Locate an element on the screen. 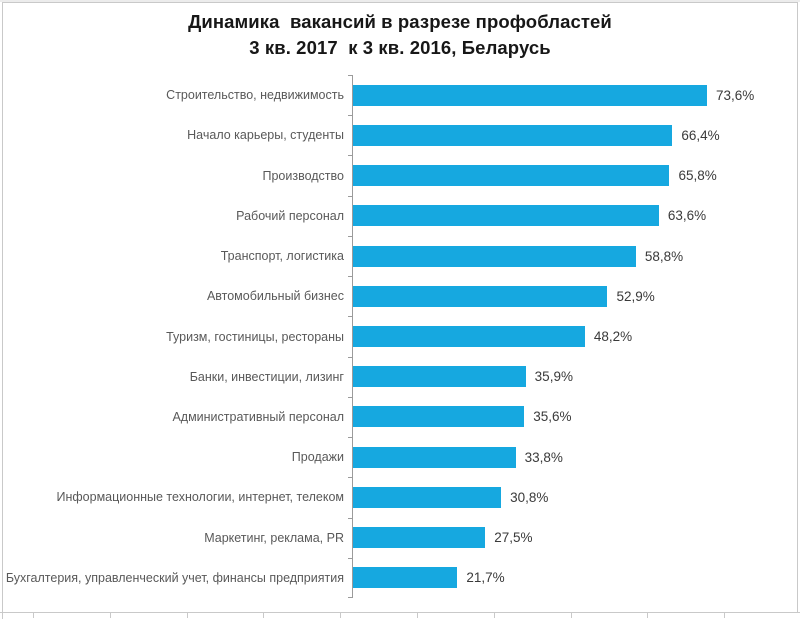 The width and height of the screenshot is (800, 619). bar-cell: 63,6% is located at coordinates (576, 215).